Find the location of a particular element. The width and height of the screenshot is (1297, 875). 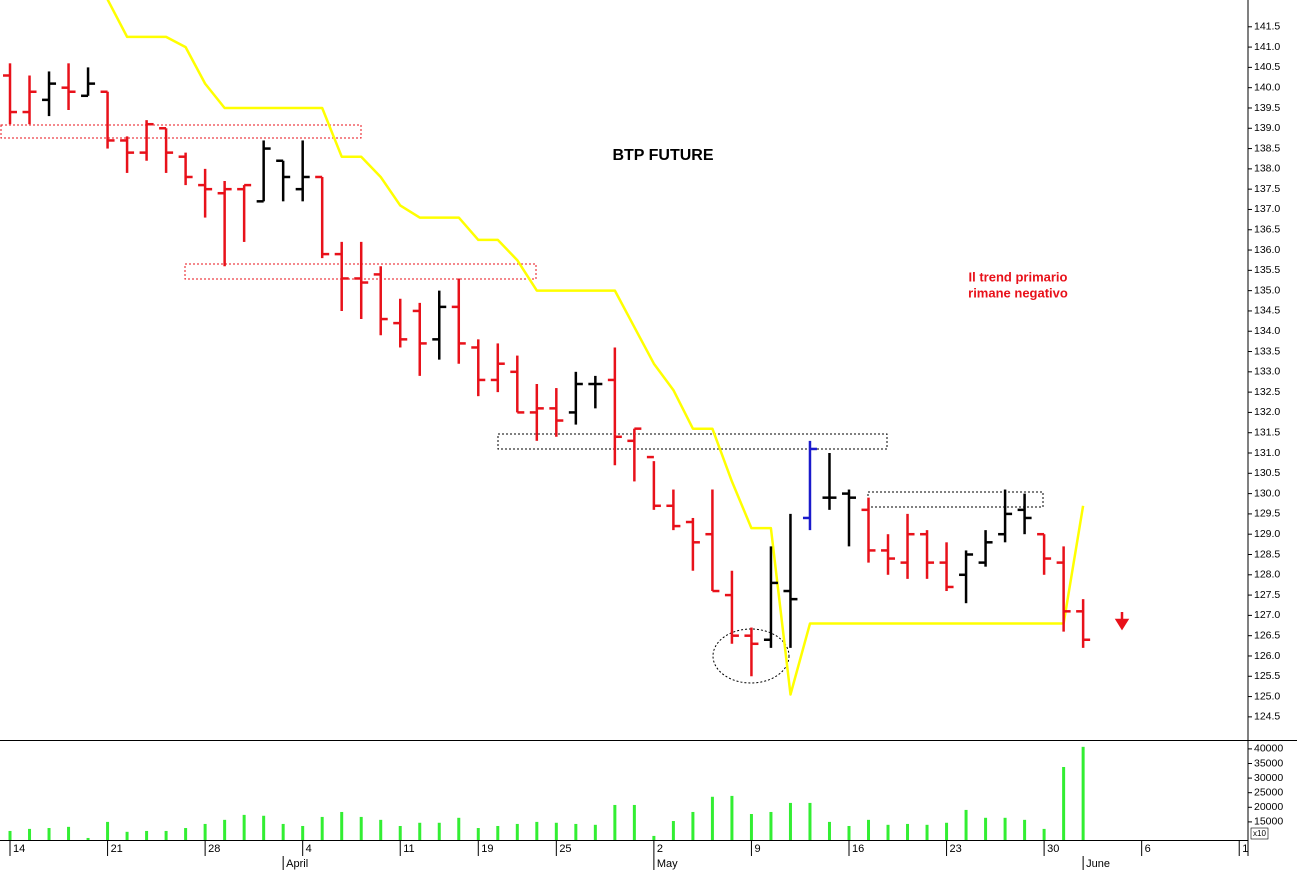

y-tick-label: 127.5 is located at coordinates (1267, 595).